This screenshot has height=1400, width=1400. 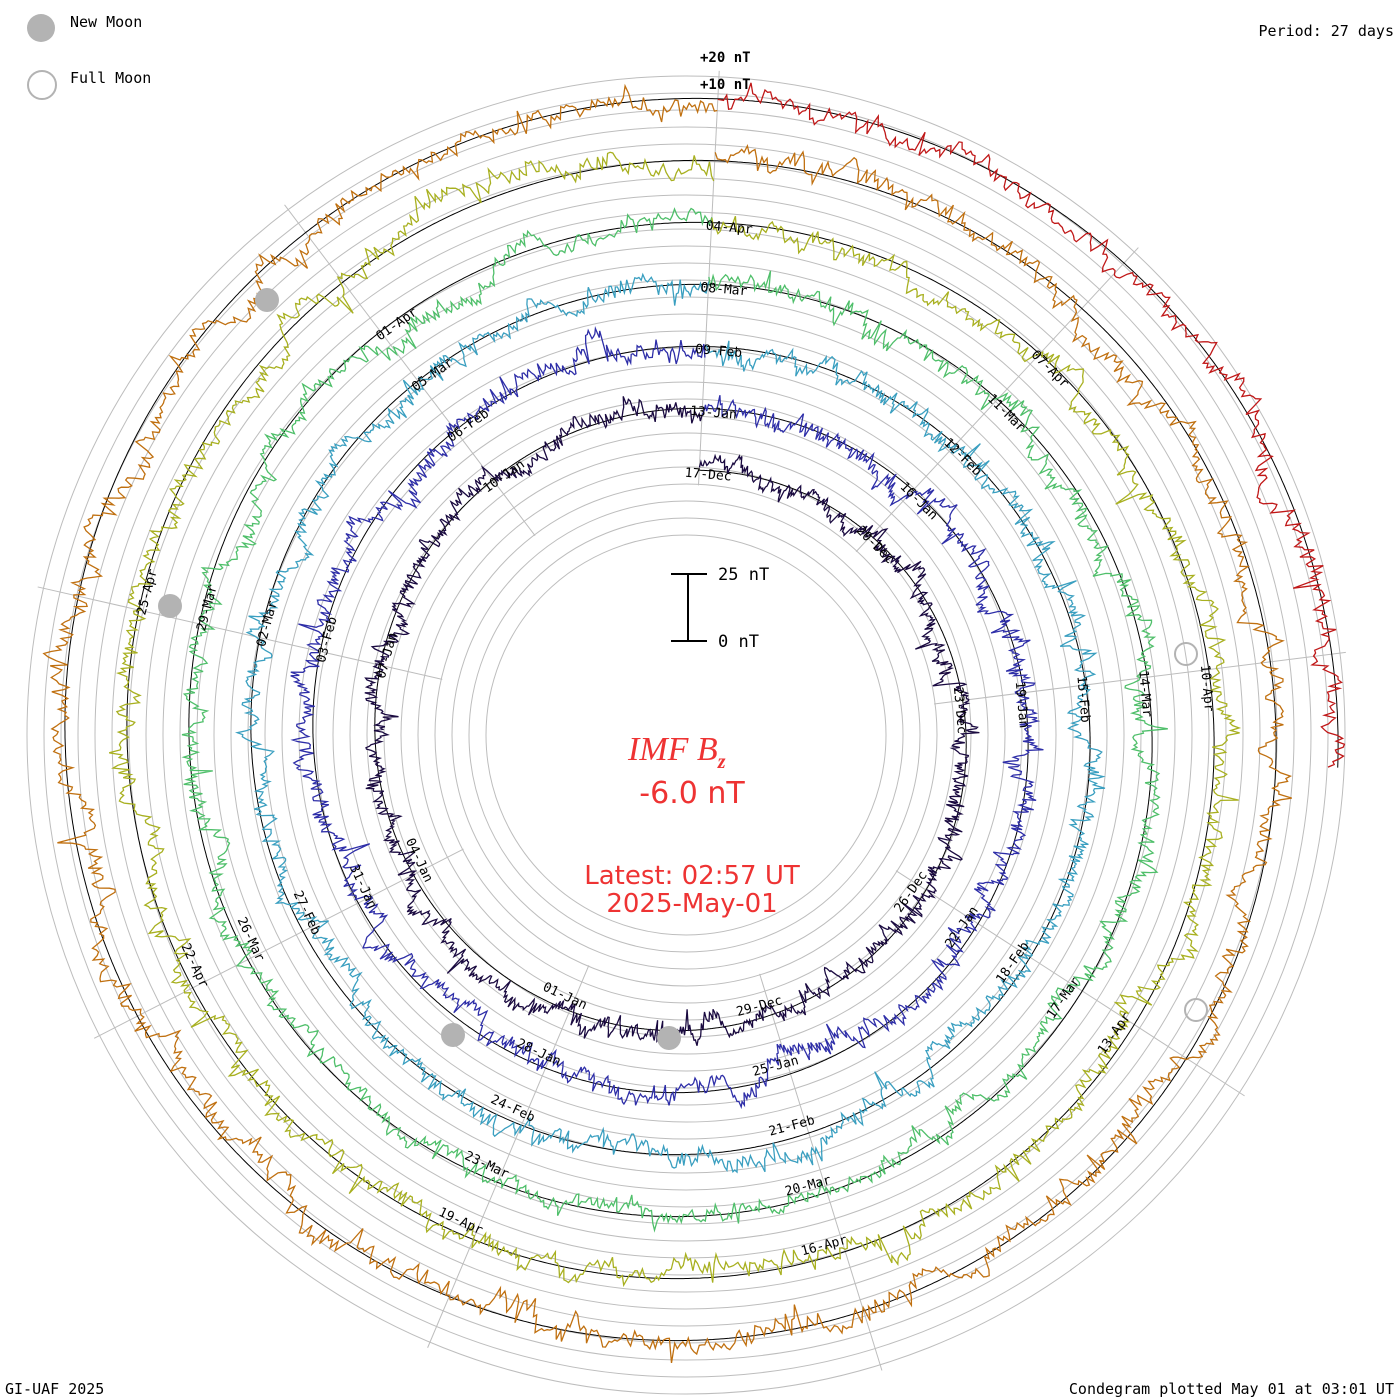 I want to click on ring-label-plus20: +20 nT, so click(x=725, y=58).